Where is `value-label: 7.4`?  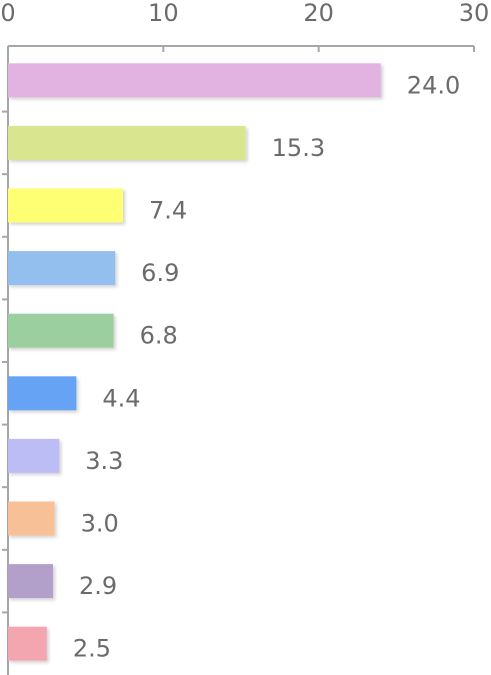
value-label: 7.4 is located at coordinates (168, 211).